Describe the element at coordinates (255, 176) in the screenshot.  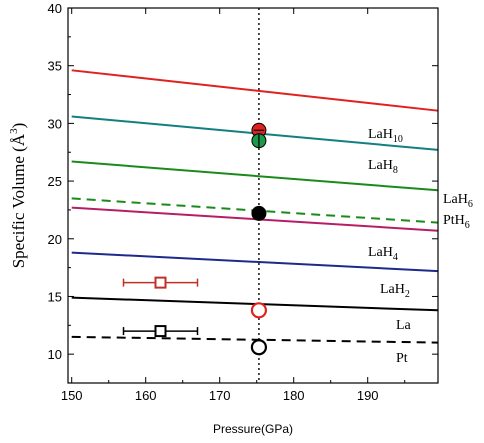
I see `series-line-lah6` at that location.